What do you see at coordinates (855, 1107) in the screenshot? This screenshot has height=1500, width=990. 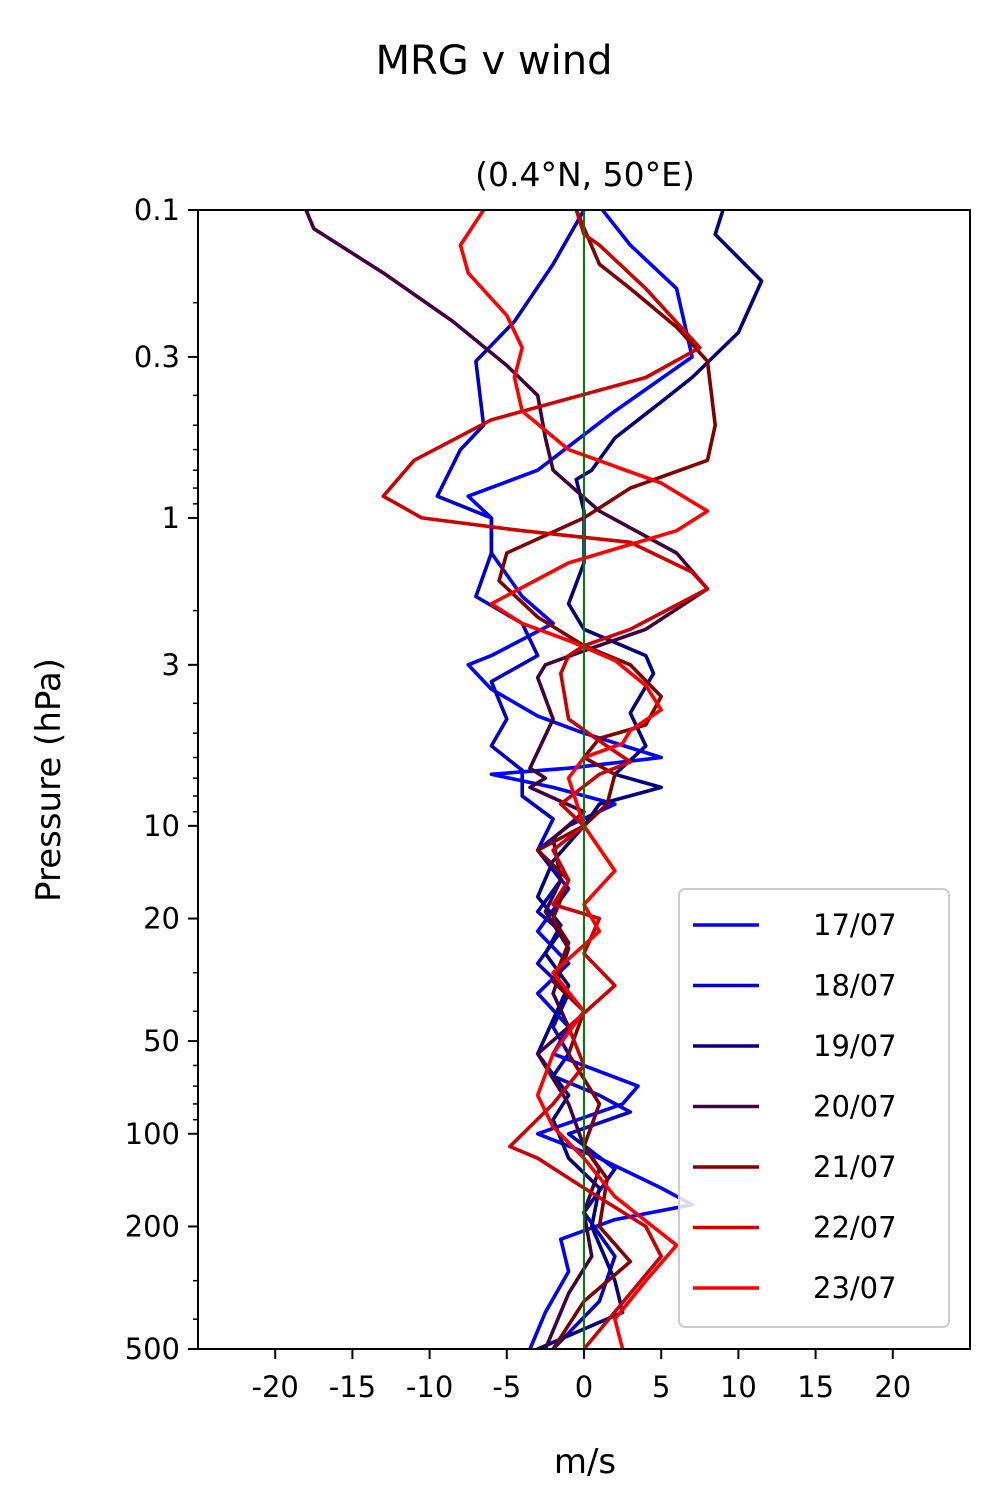 I see `legend-entry: 20/07` at bounding box center [855, 1107].